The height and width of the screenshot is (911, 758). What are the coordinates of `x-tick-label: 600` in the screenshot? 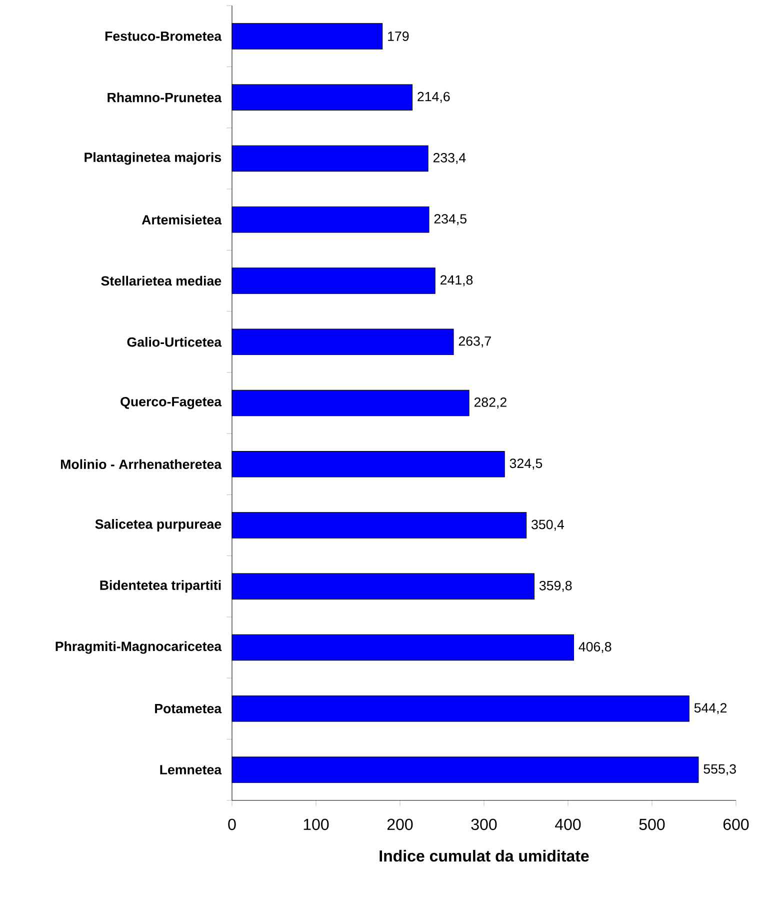 It's located at (736, 824).